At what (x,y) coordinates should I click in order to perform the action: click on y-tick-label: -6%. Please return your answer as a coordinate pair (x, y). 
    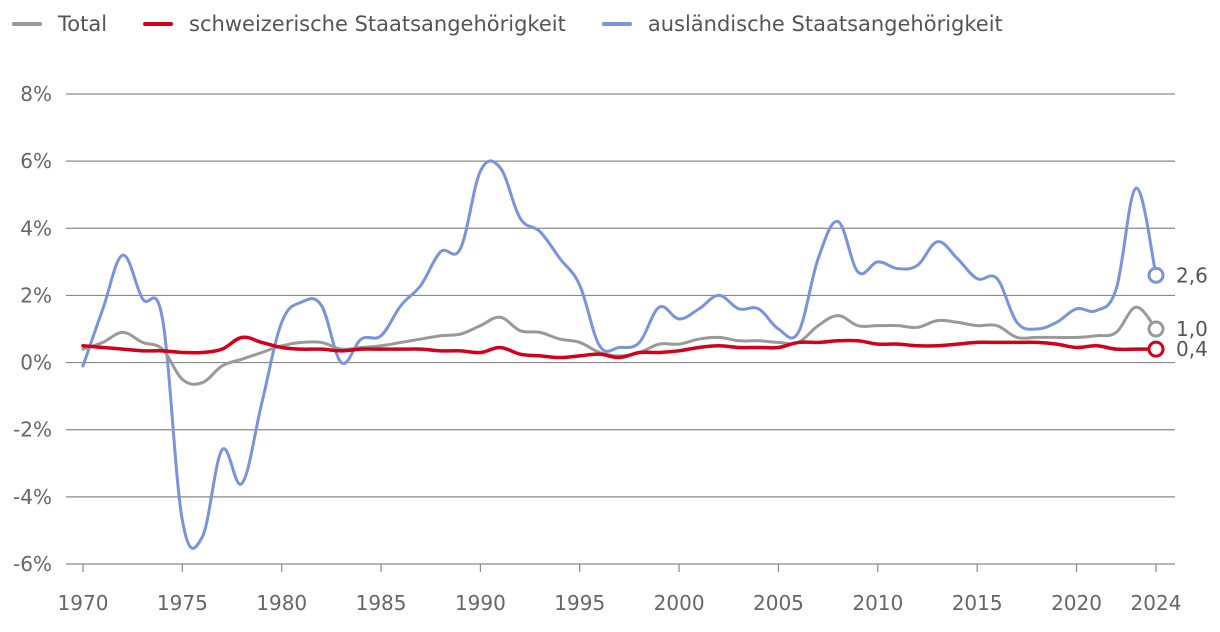
    Looking at the image, I should click on (32, 564).